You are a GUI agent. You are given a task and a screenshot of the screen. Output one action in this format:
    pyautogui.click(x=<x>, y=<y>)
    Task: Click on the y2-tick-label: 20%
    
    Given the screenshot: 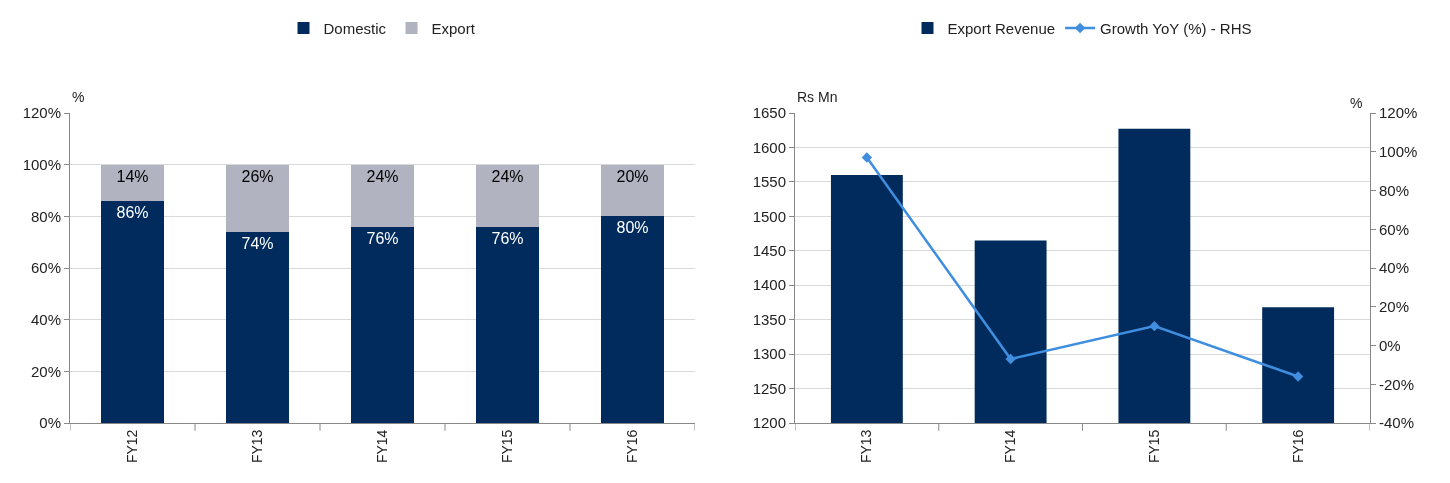 What is the action you would take?
    pyautogui.click(x=1394, y=306)
    